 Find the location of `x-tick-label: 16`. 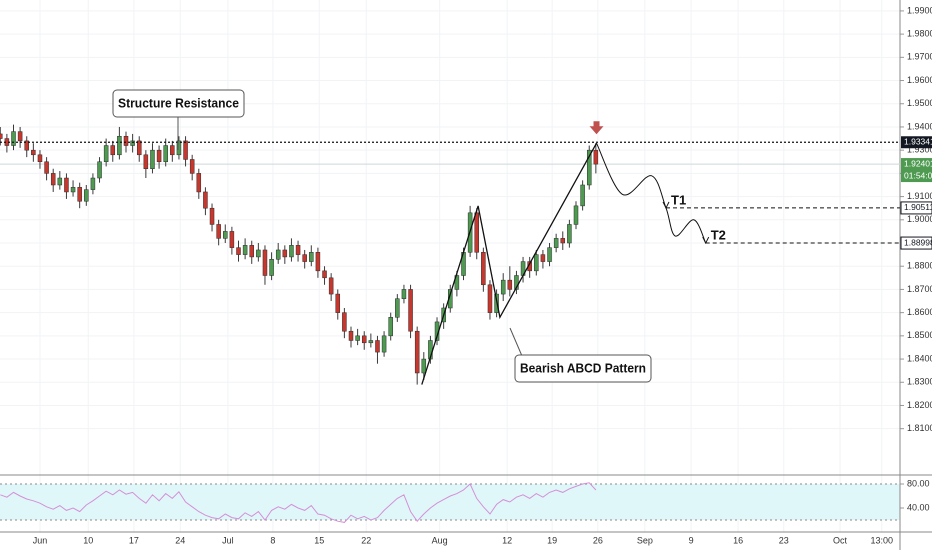

x-tick-label: 16 is located at coordinates (738, 540).